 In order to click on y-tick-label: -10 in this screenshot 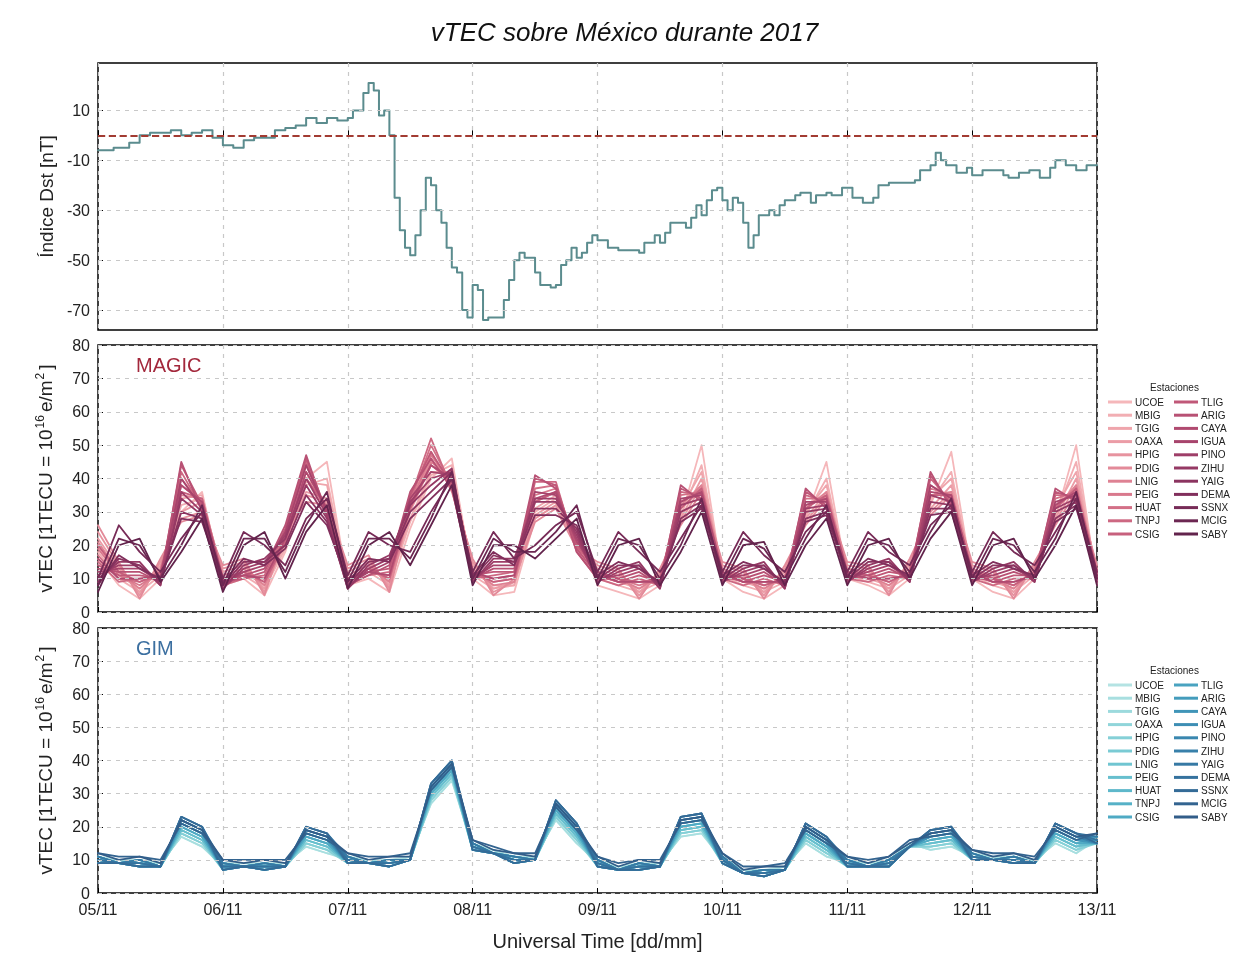, I will do `click(78, 160)`.